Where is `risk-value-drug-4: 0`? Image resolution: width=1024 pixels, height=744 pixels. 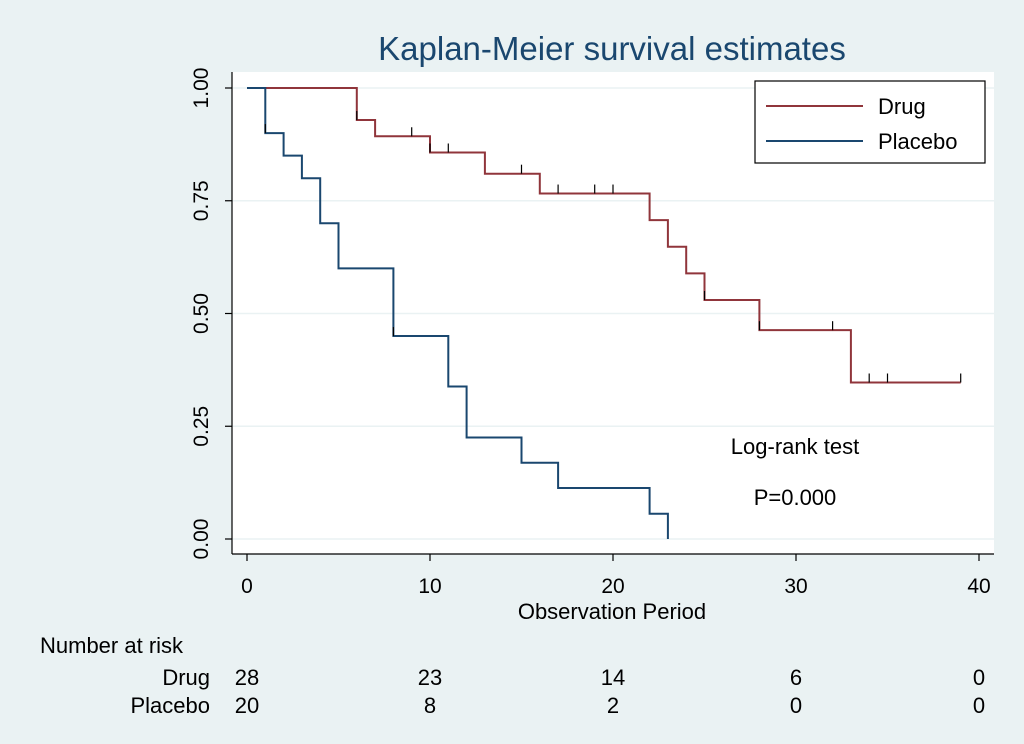 risk-value-drug-4: 0 is located at coordinates (979, 677).